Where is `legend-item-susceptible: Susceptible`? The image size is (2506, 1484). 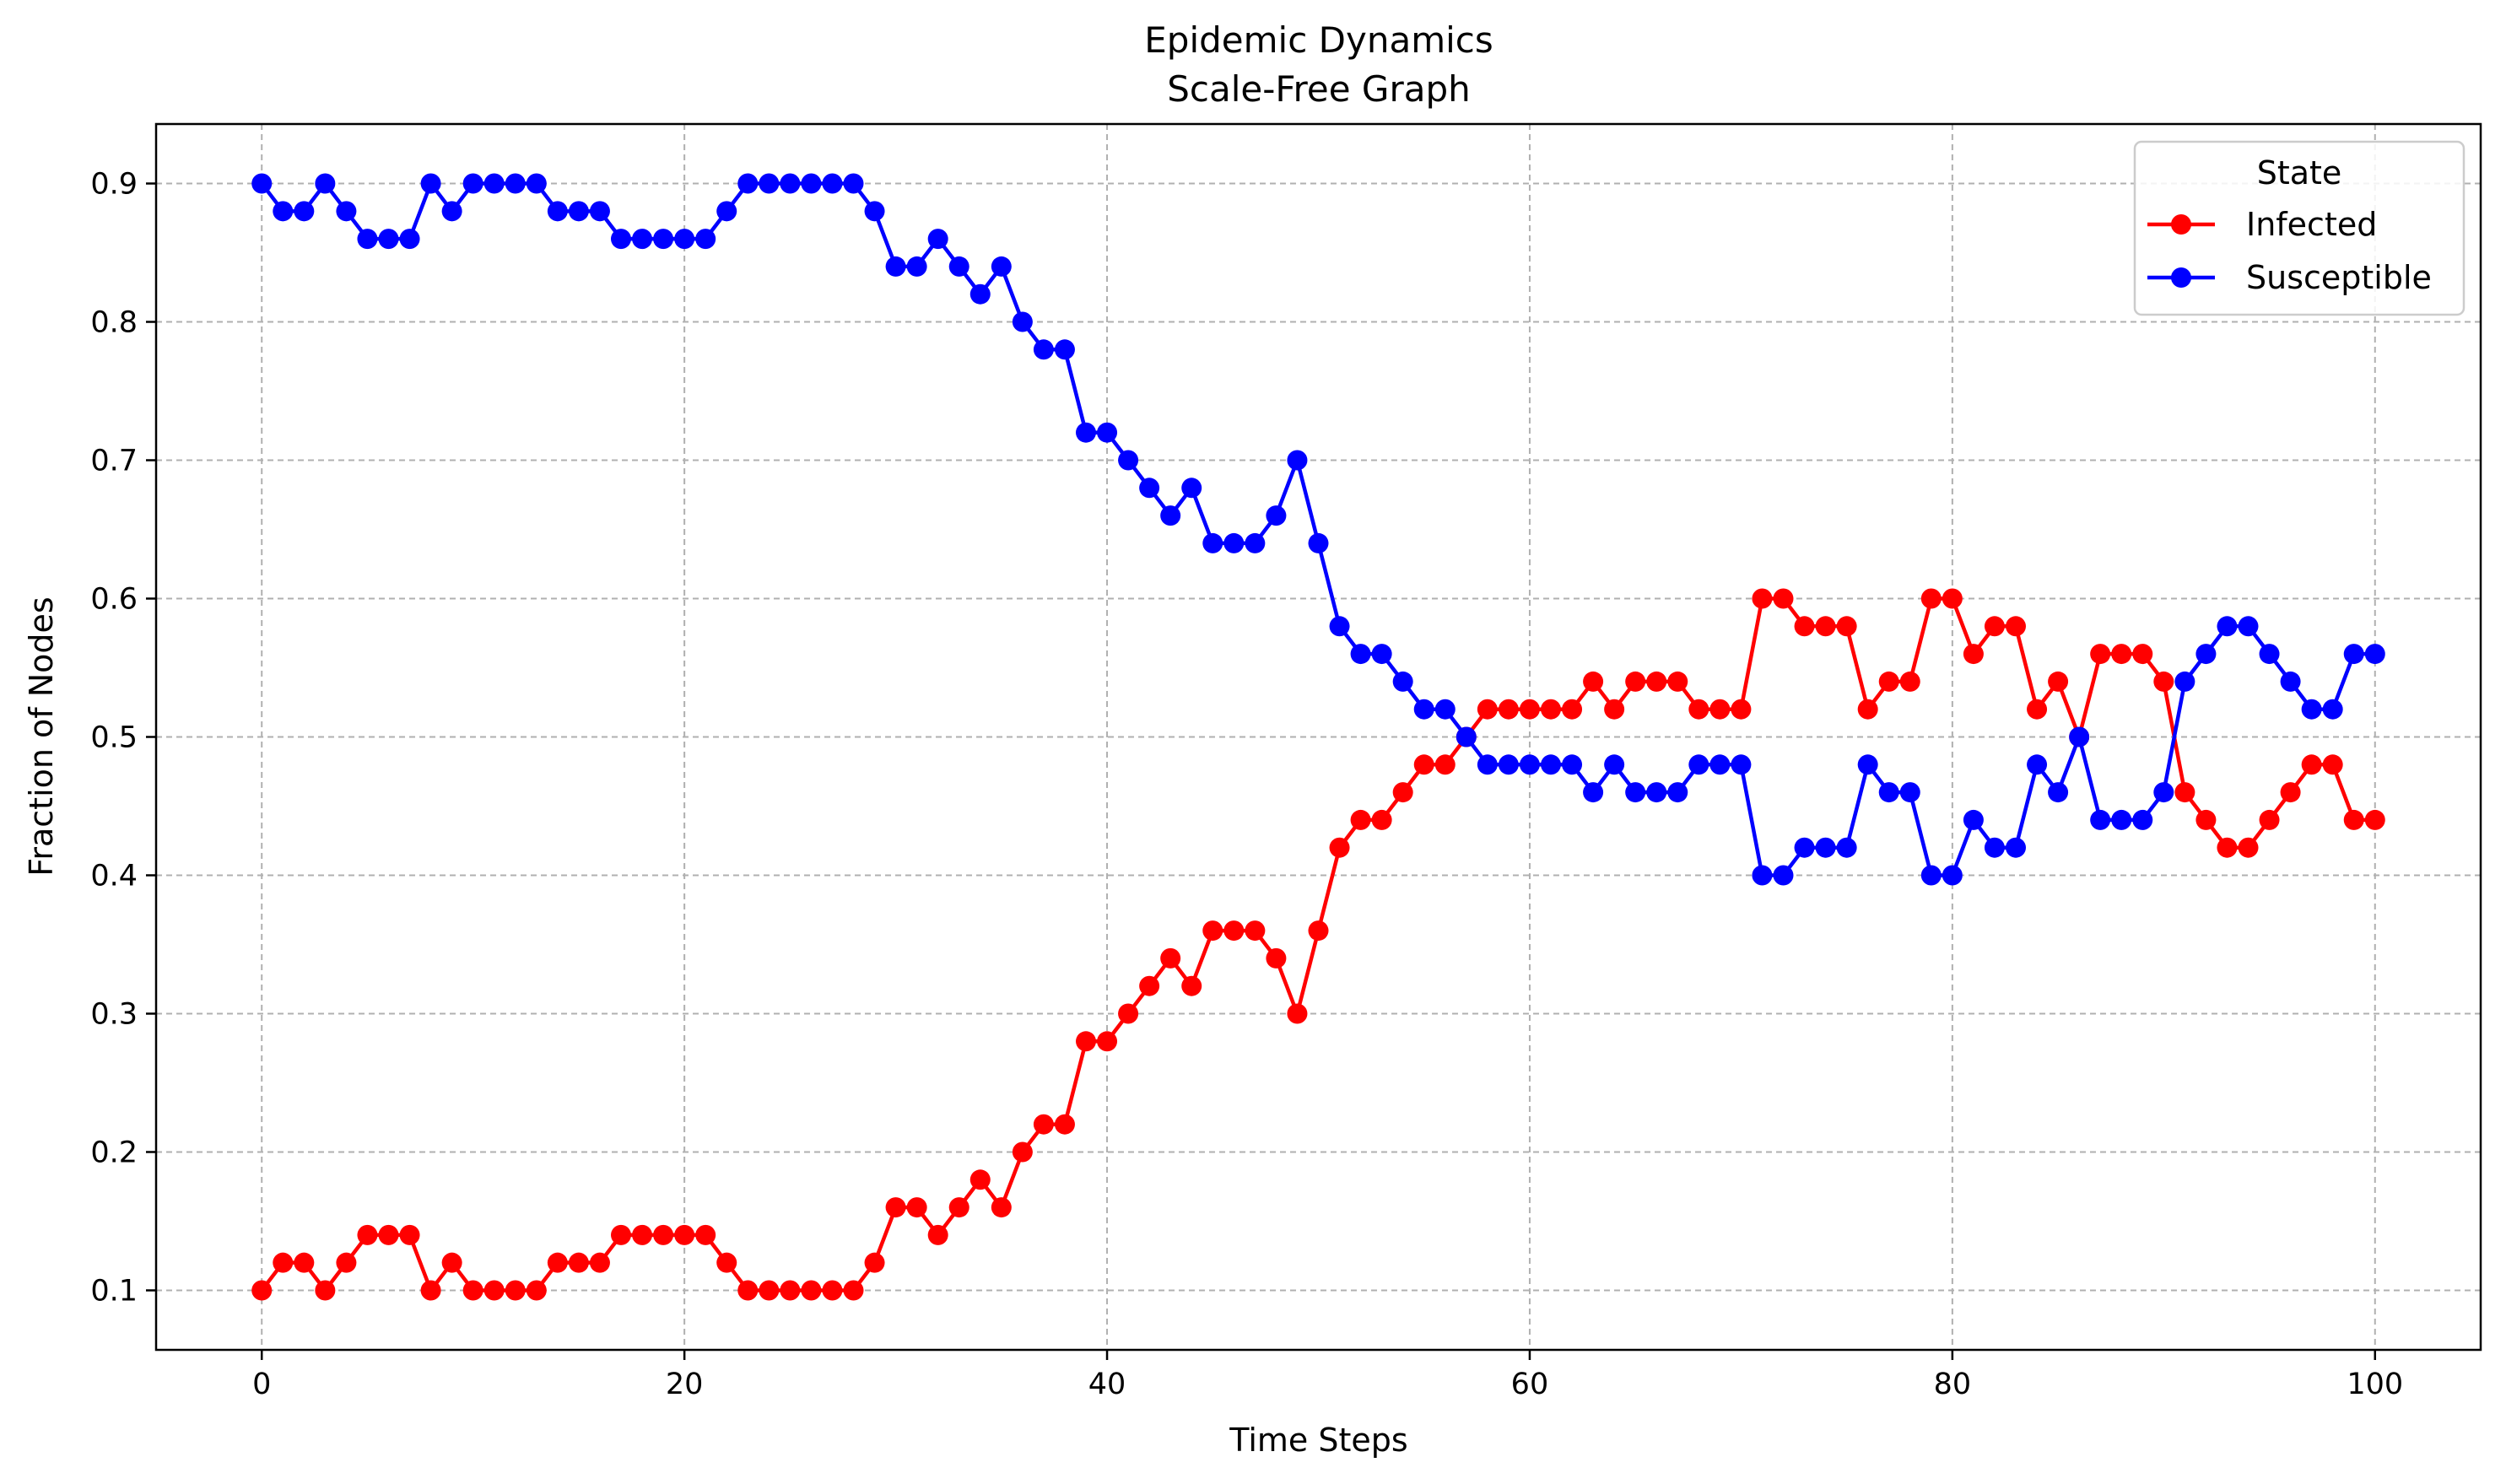 legend-item-susceptible: Susceptible is located at coordinates (2290, 277).